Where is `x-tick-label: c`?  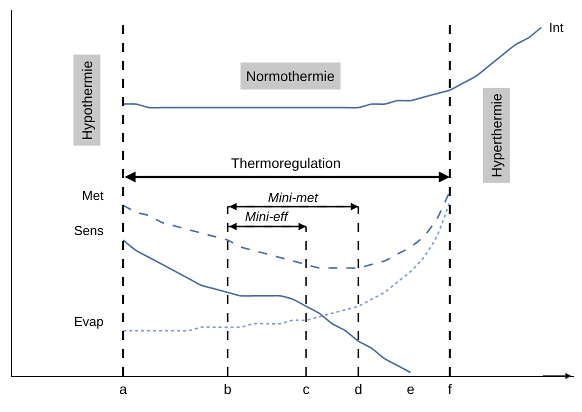 x-tick-label: c is located at coordinates (306, 388).